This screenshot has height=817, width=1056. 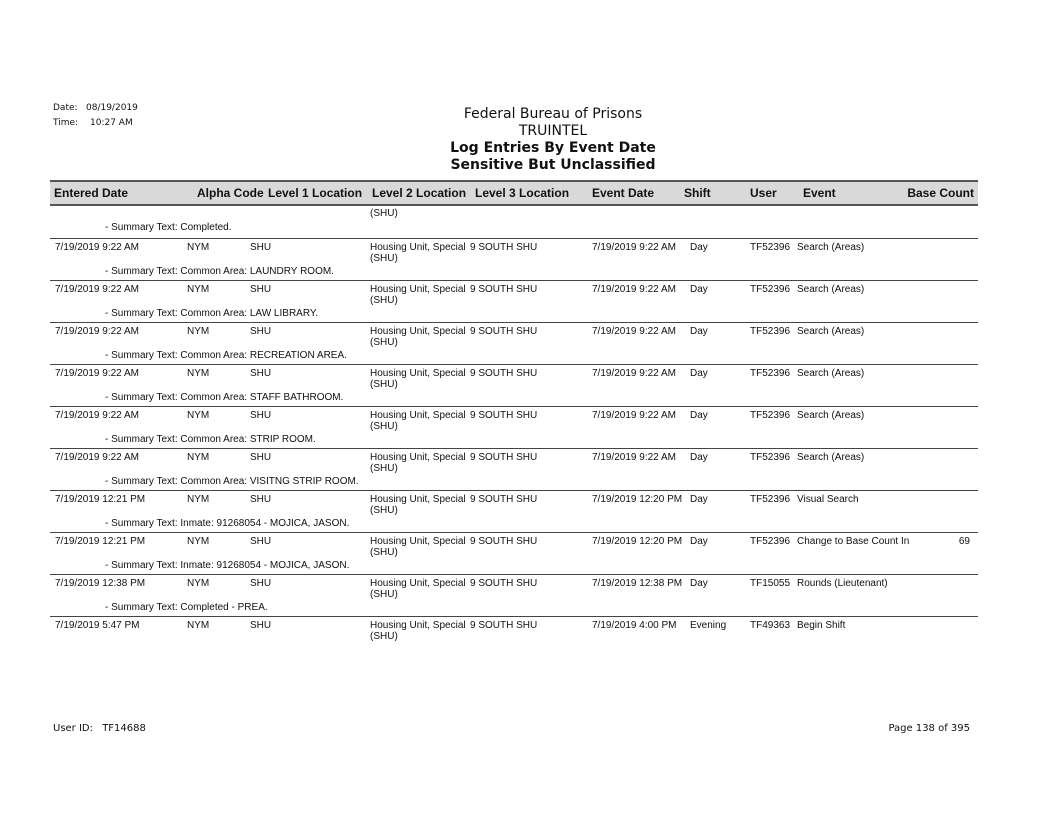 I want to click on summary-text: - Summary Text: Completed - PREA., so click(x=186, y=607).